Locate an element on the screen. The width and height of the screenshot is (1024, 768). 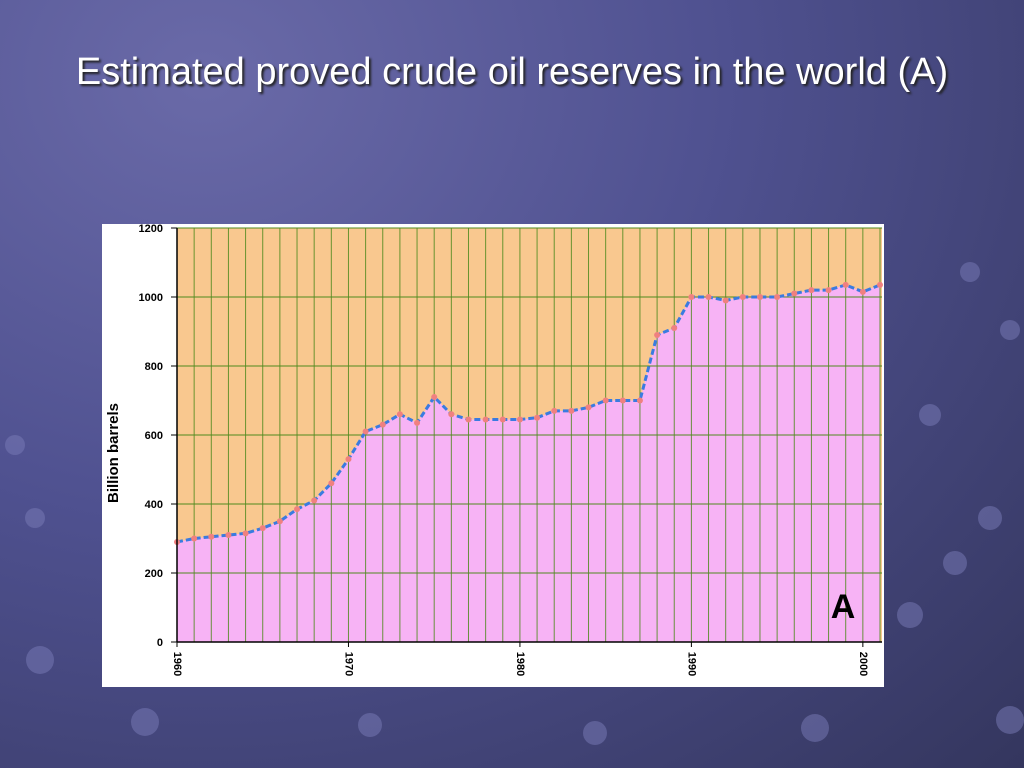
y-axis-label: Billion barrels is located at coordinates (113, 453).